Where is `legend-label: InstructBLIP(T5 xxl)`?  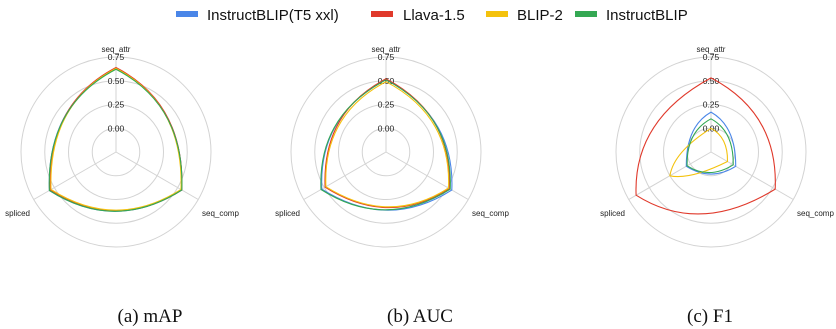 legend-label: InstructBLIP(T5 xxl) is located at coordinates (273, 15).